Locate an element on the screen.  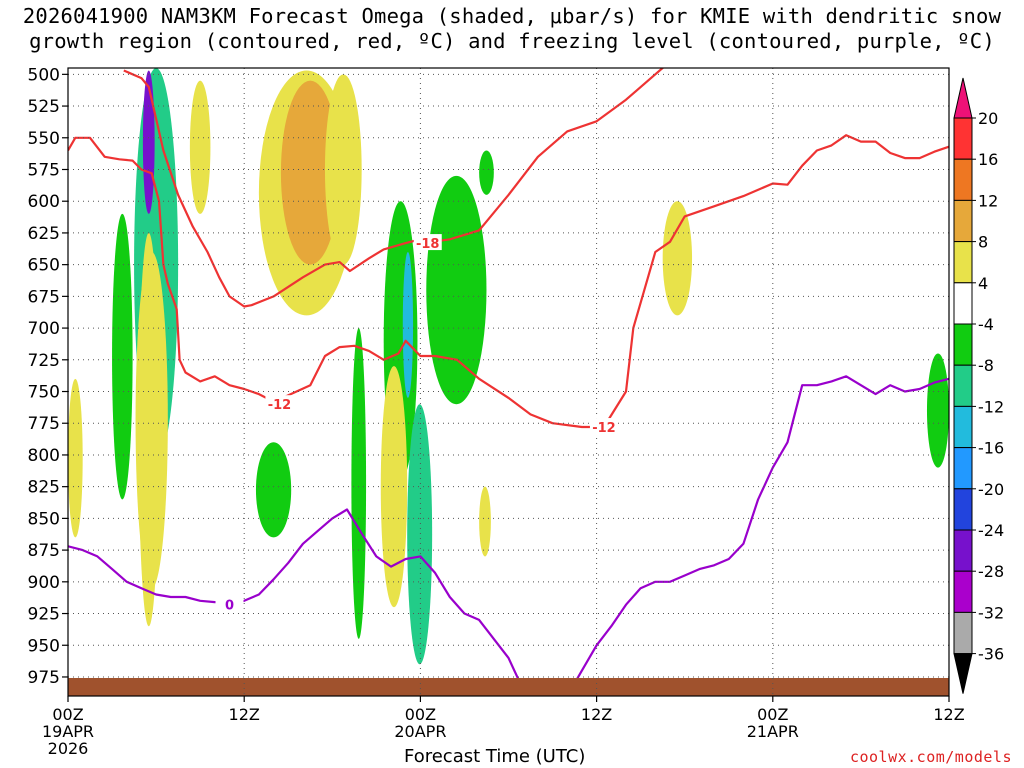
colorbar-label: -8 is located at coordinates (986, 365).